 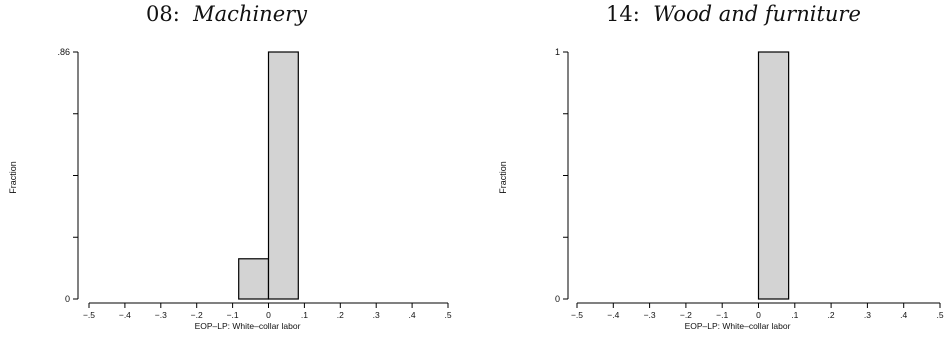 What do you see at coordinates (623, 14) in the screenshot?
I see `title-number: 14:` at bounding box center [623, 14].